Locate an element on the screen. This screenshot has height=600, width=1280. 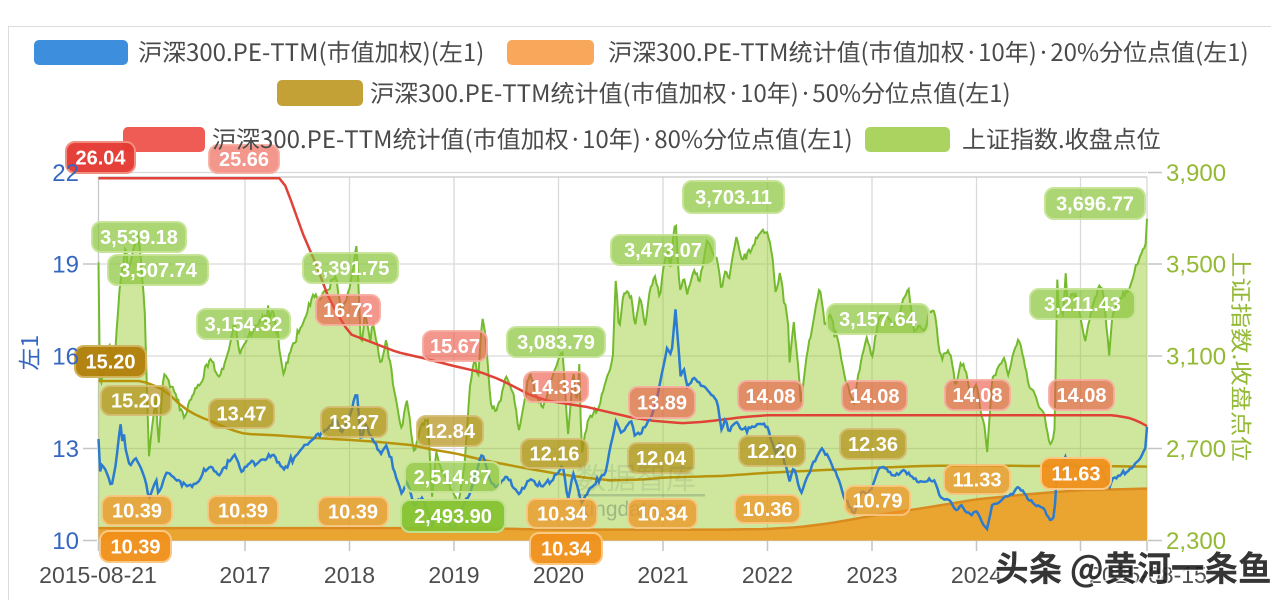
svg-text: 12.20 is located at coordinates (772, 452).